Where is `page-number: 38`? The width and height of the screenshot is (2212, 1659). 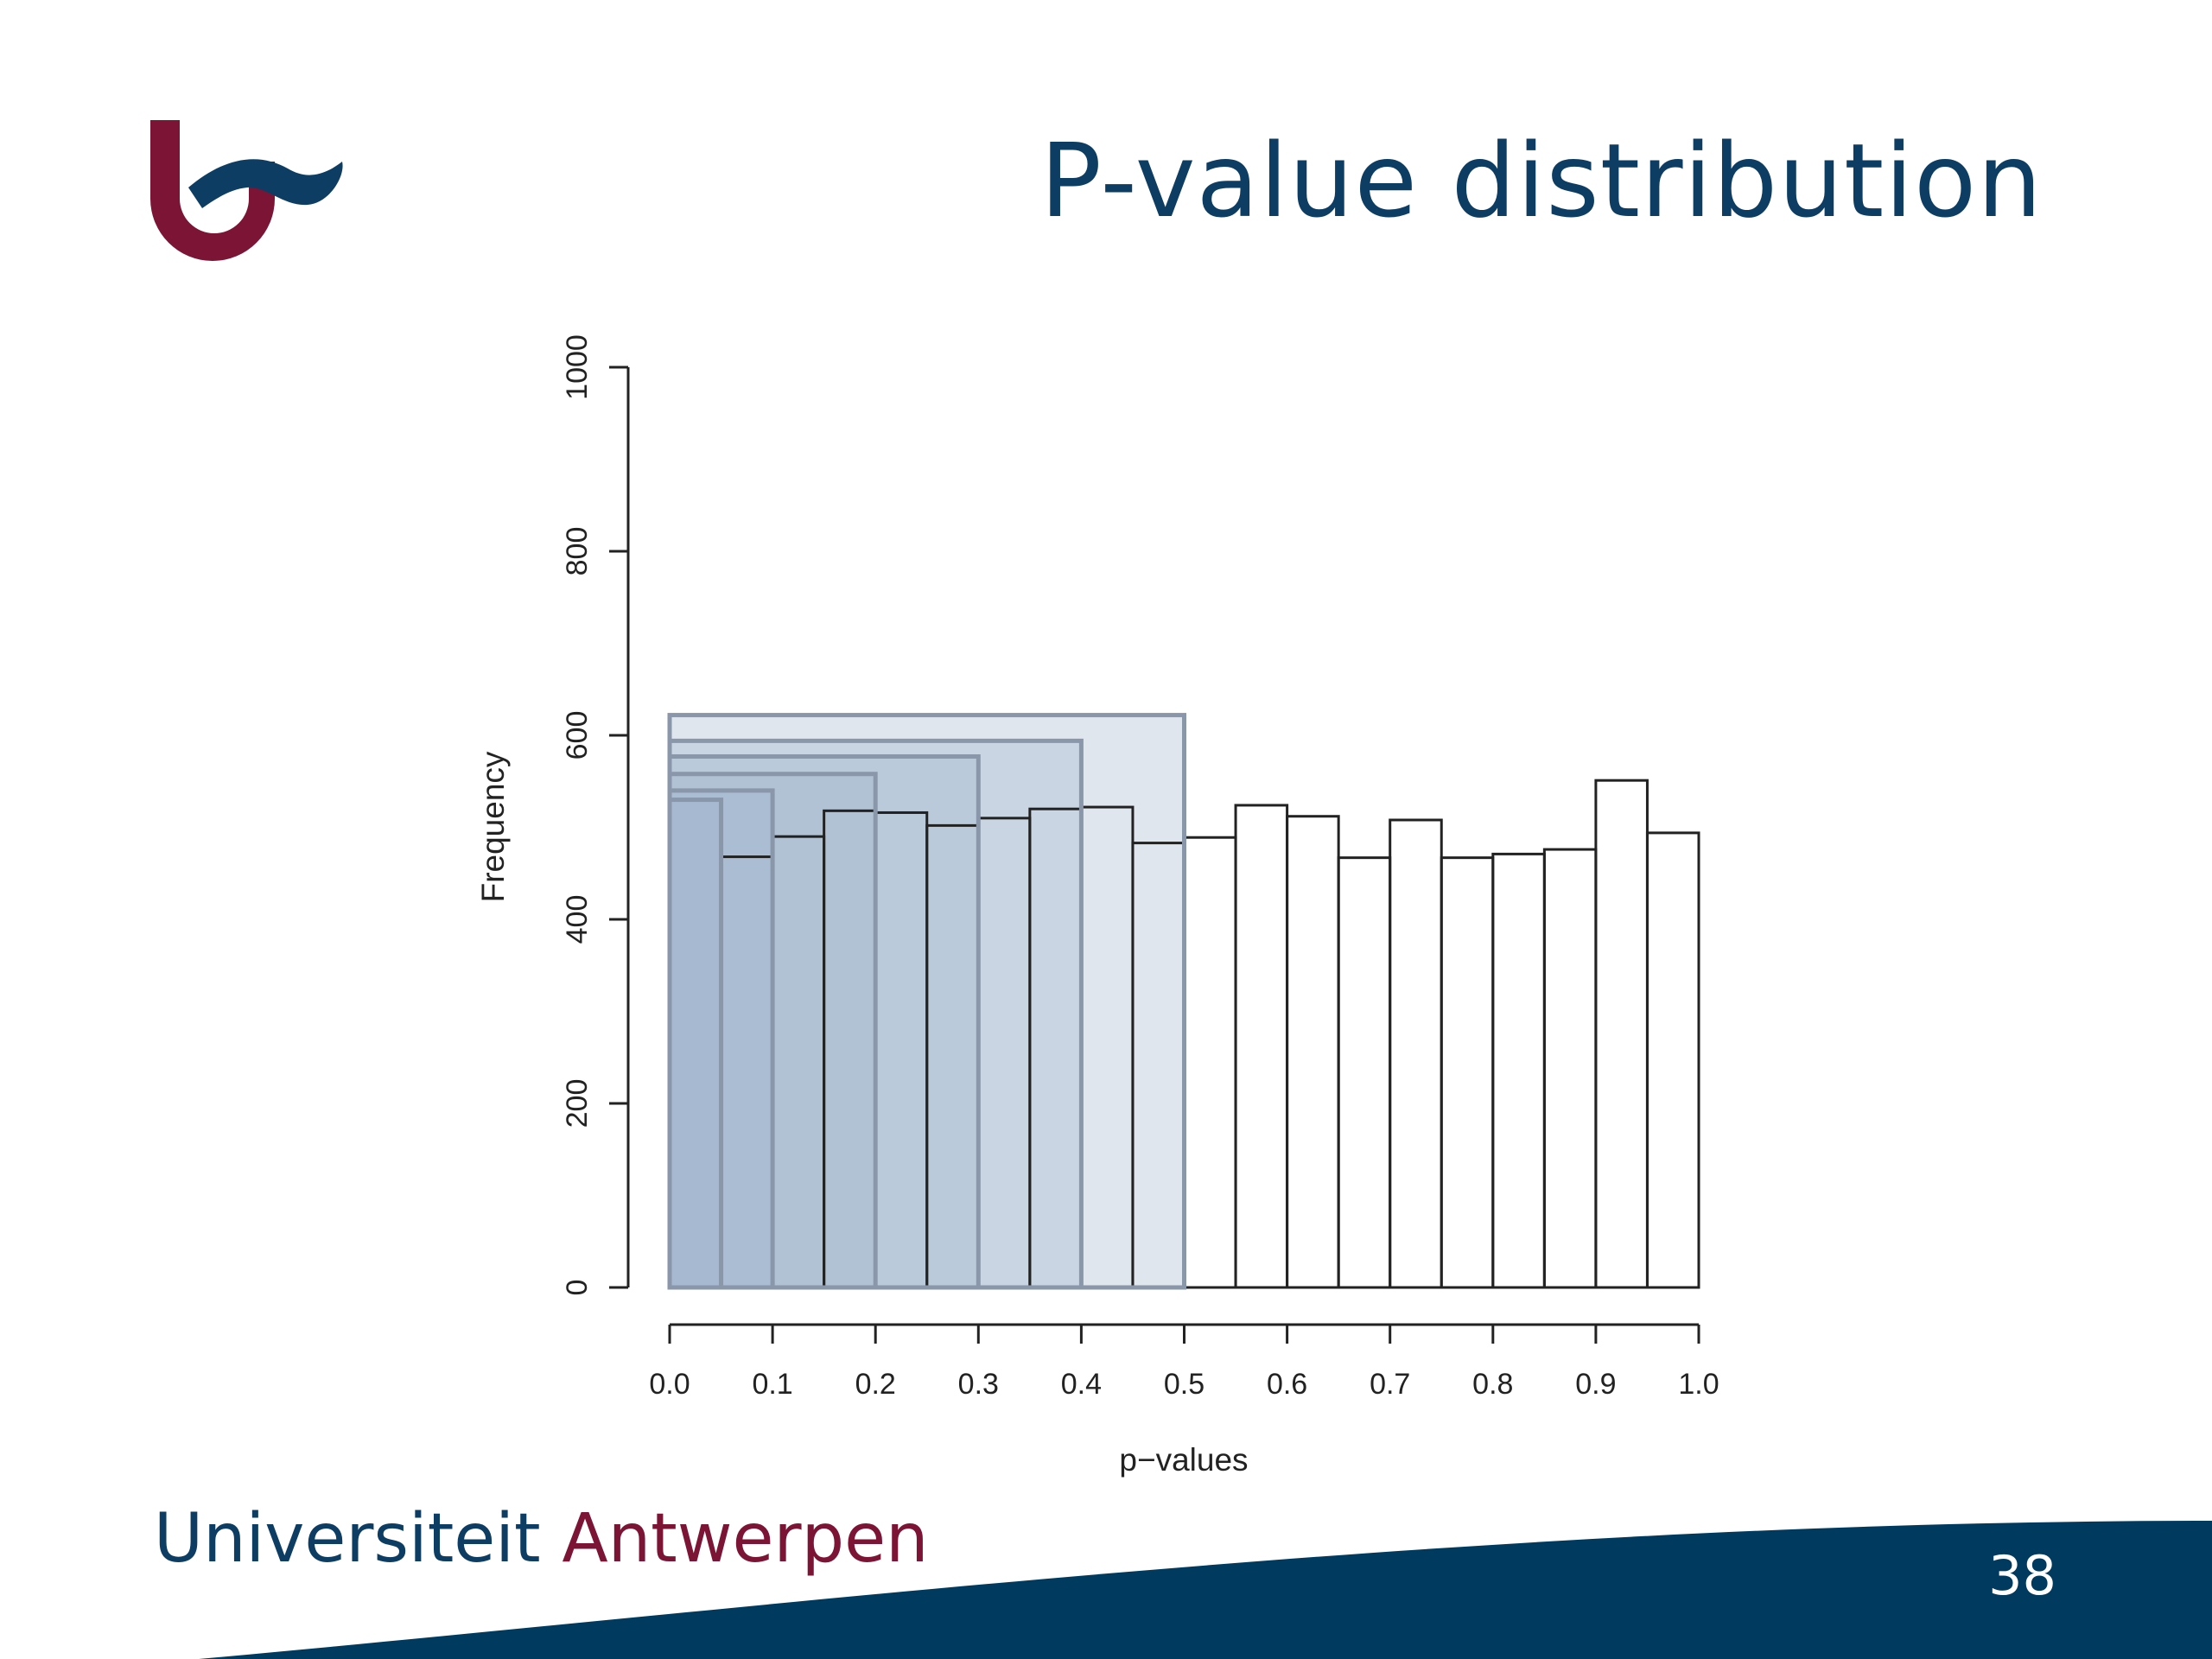 page-number: 38 is located at coordinates (2022, 1575).